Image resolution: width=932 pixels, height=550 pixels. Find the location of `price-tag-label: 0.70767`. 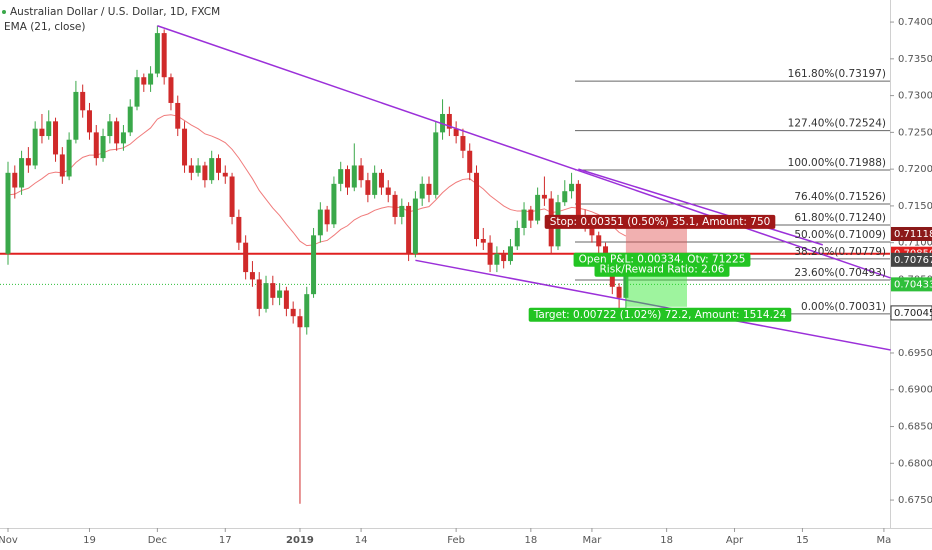

price-tag-label: 0.70767 is located at coordinates (913, 260).